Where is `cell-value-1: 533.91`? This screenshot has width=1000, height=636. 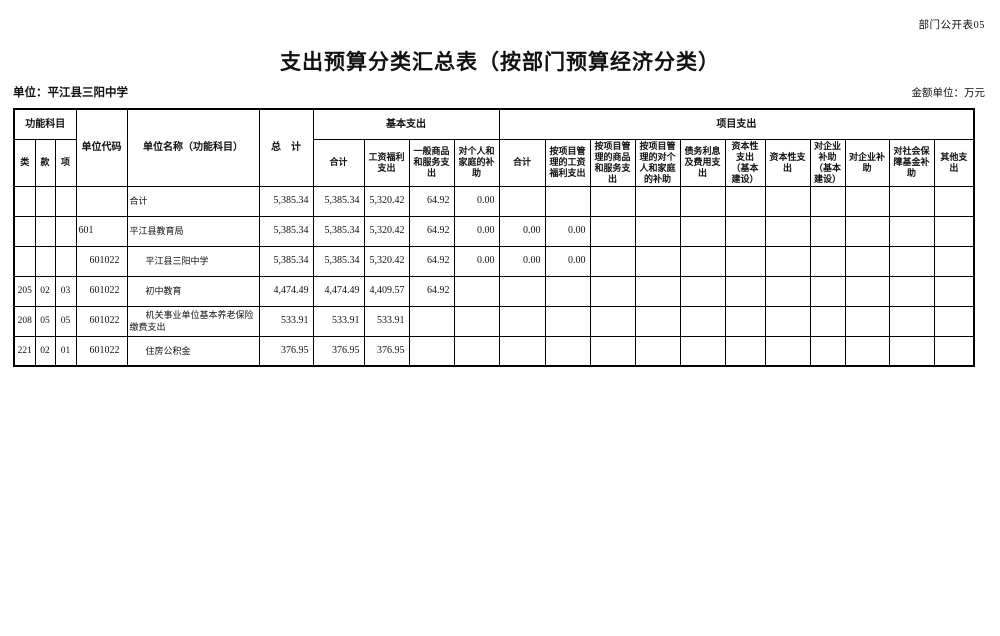
cell-value-1: 533.91 is located at coordinates (338, 321).